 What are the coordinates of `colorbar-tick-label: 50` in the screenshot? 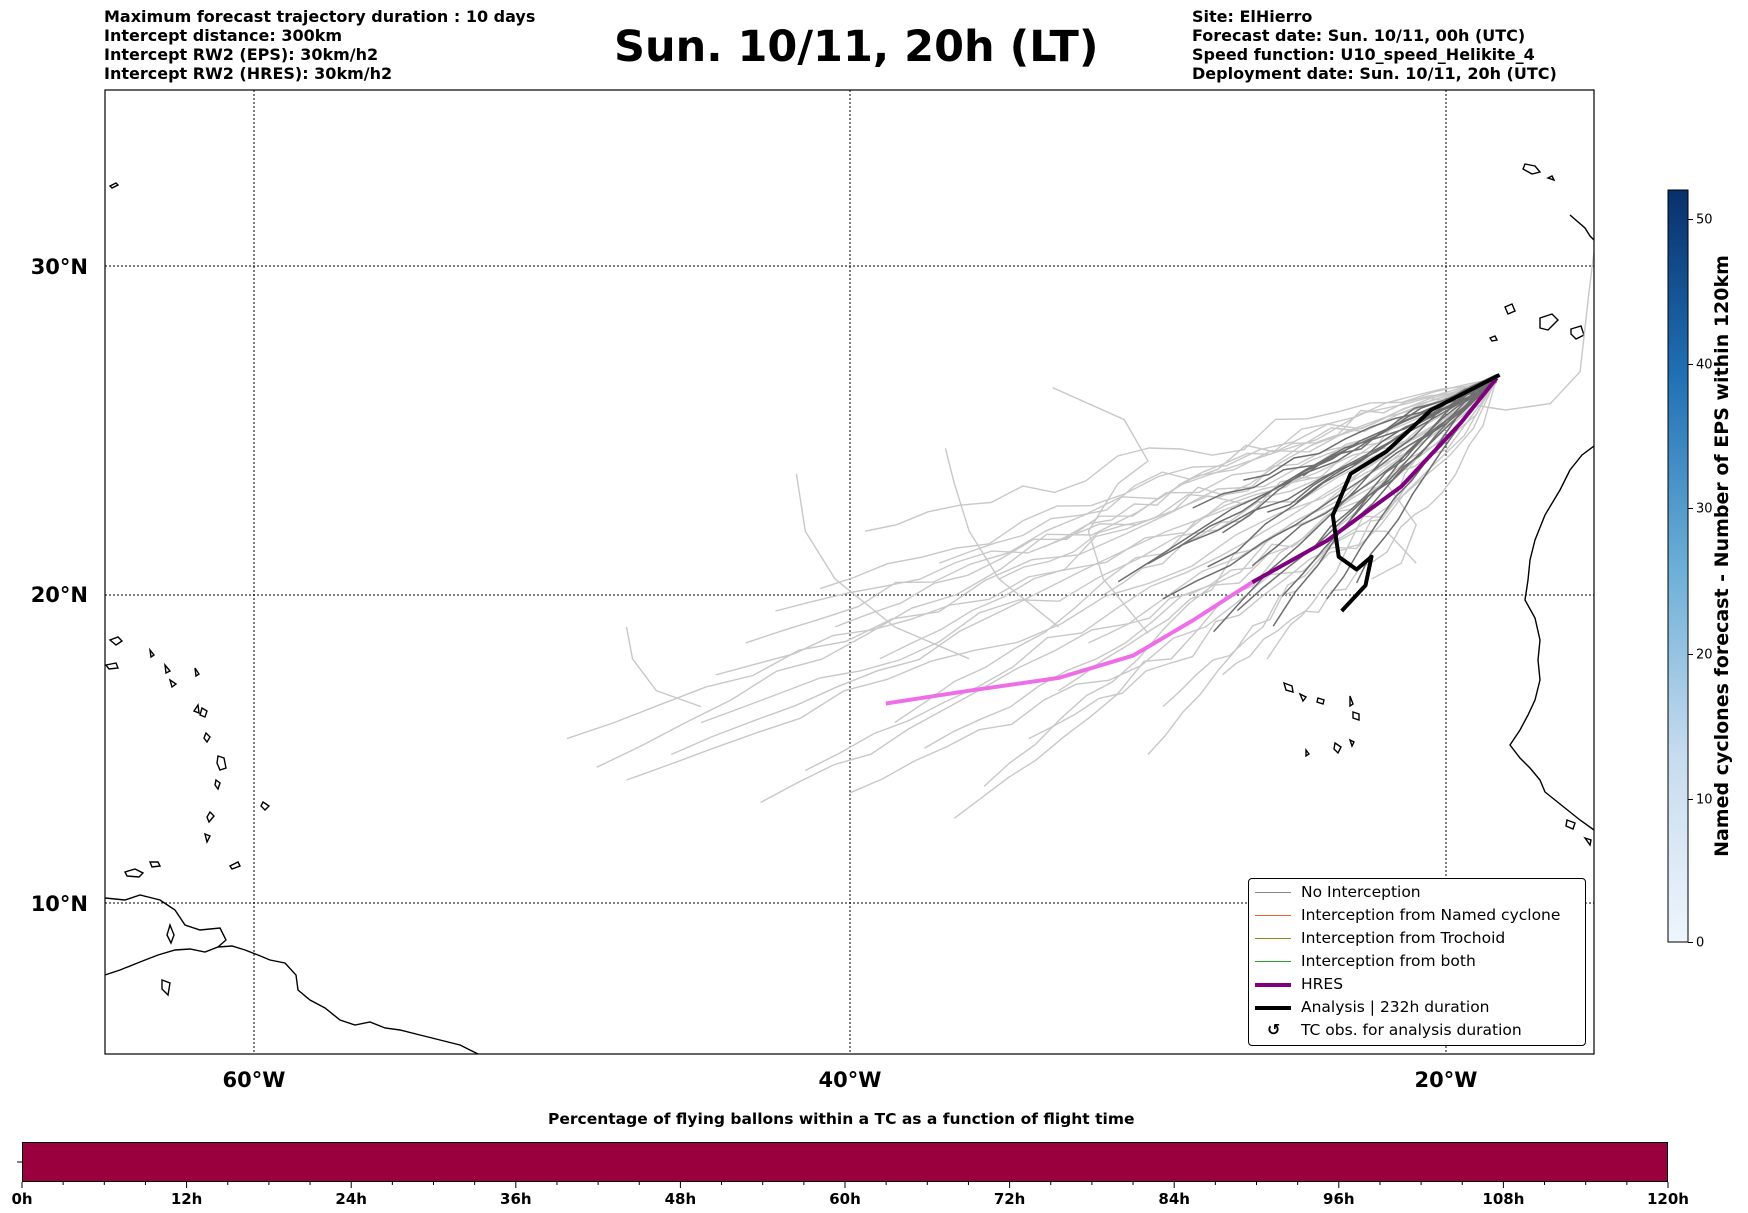 It's located at (1704, 220).